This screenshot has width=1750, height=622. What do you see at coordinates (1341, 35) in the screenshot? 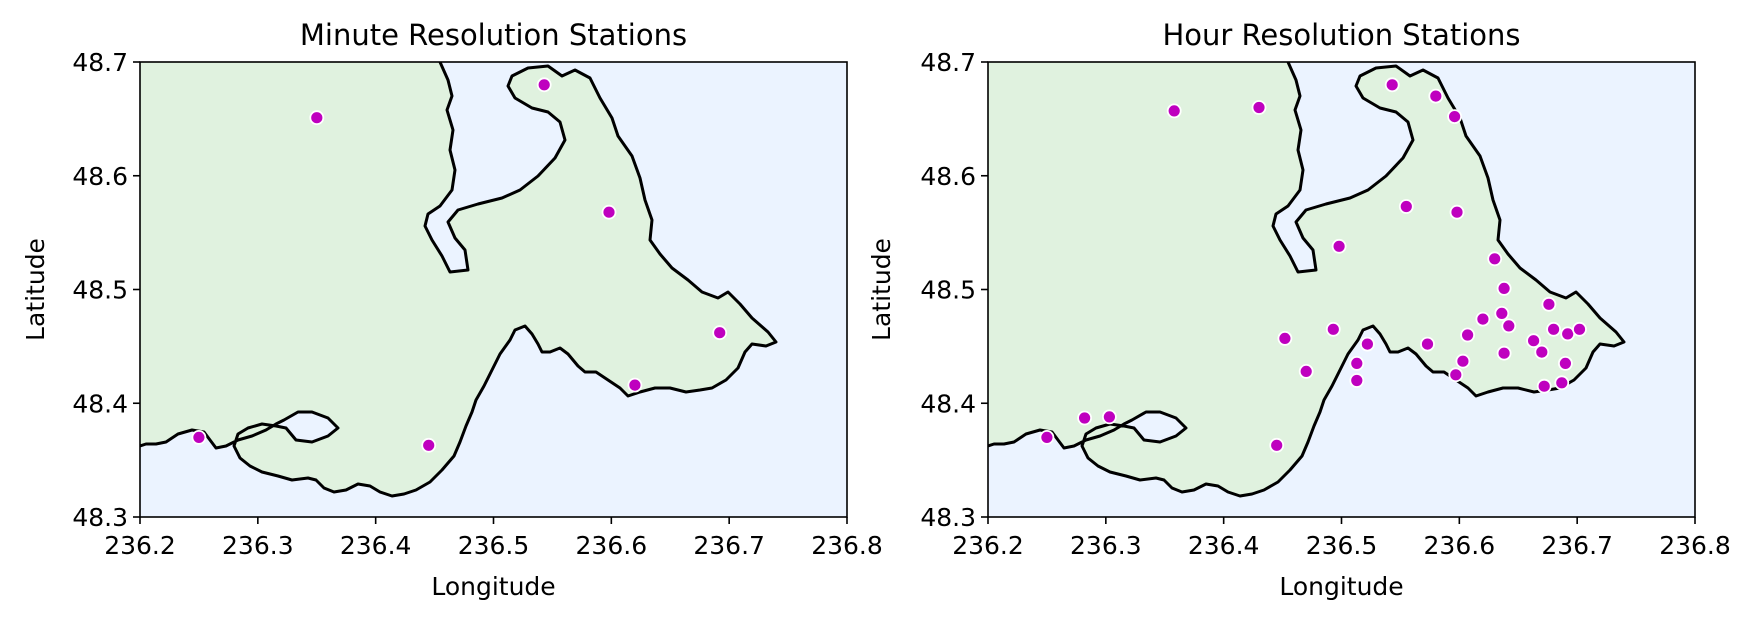
I see `chart-title: Hour Resolution Stations` at bounding box center [1341, 35].